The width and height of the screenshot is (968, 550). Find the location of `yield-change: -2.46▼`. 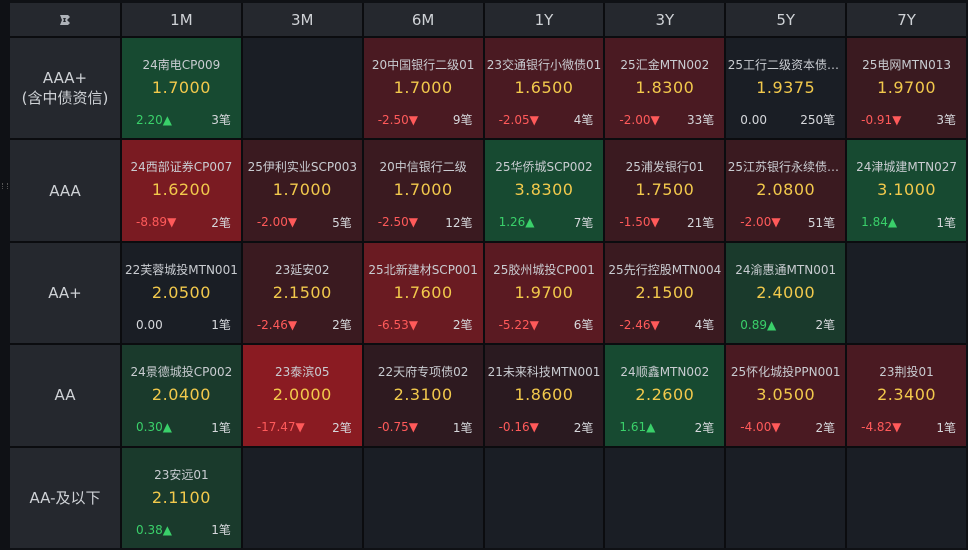

yield-change: -2.46▼ is located at coordinates (277, 325).